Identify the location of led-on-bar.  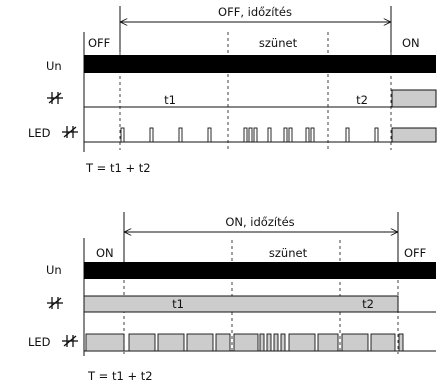
(414, 135).